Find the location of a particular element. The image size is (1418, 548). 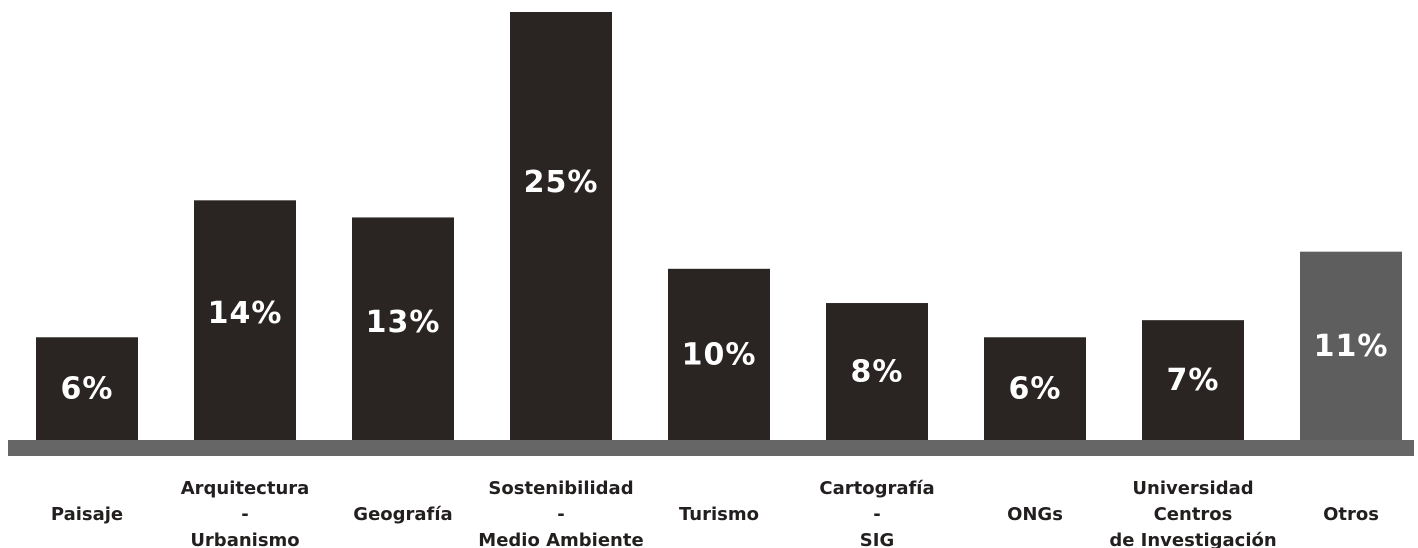

category-label-line: Geografía is located at coordinates (402, 514).